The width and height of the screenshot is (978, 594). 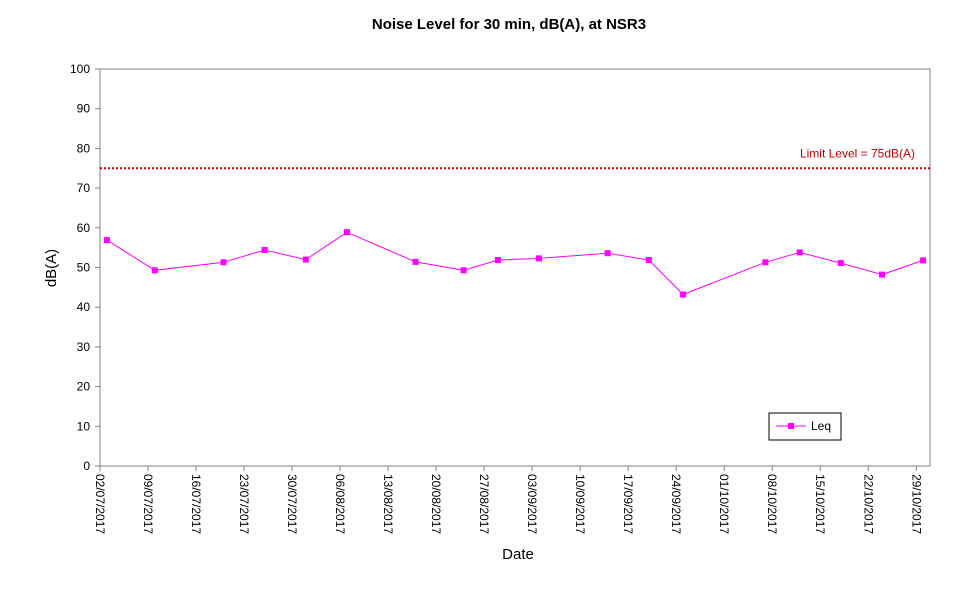 I want to click on x-tick-label: 03/09/2017, so click(x=532, y=504).